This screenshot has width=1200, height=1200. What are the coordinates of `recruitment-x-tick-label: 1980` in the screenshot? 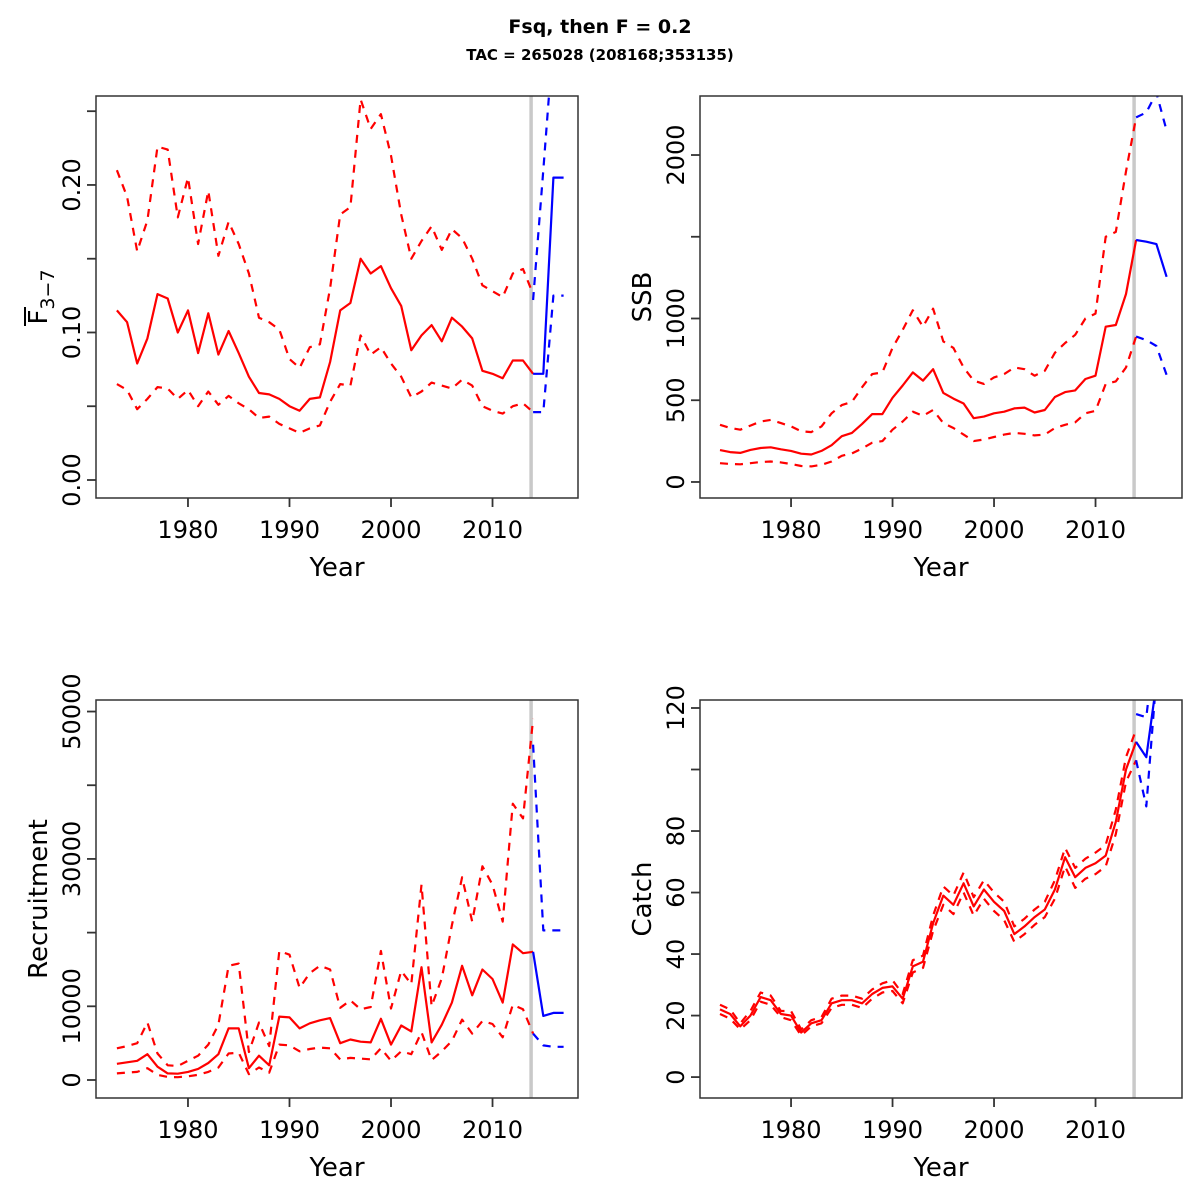 It's located at (187, 1130).